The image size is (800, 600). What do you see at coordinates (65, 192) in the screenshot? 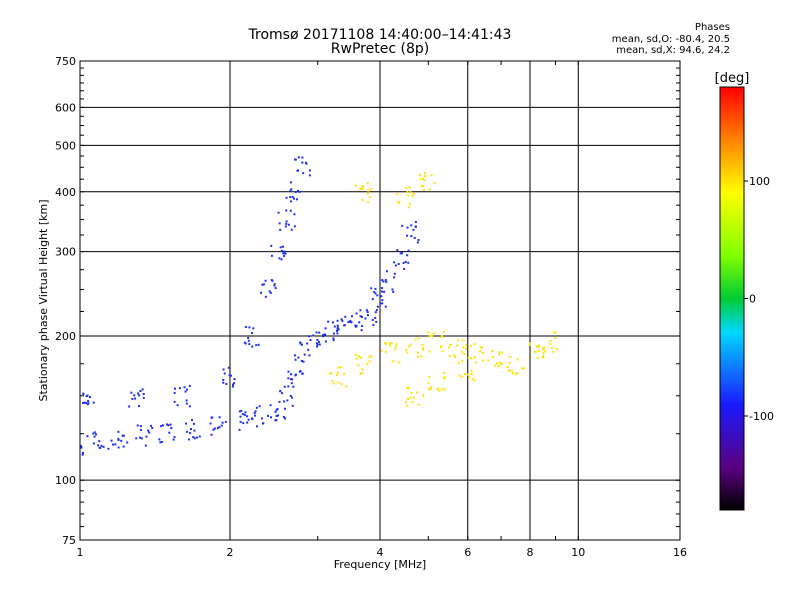
I see `y-tick-label: 400` at bounding box center [65, 192].